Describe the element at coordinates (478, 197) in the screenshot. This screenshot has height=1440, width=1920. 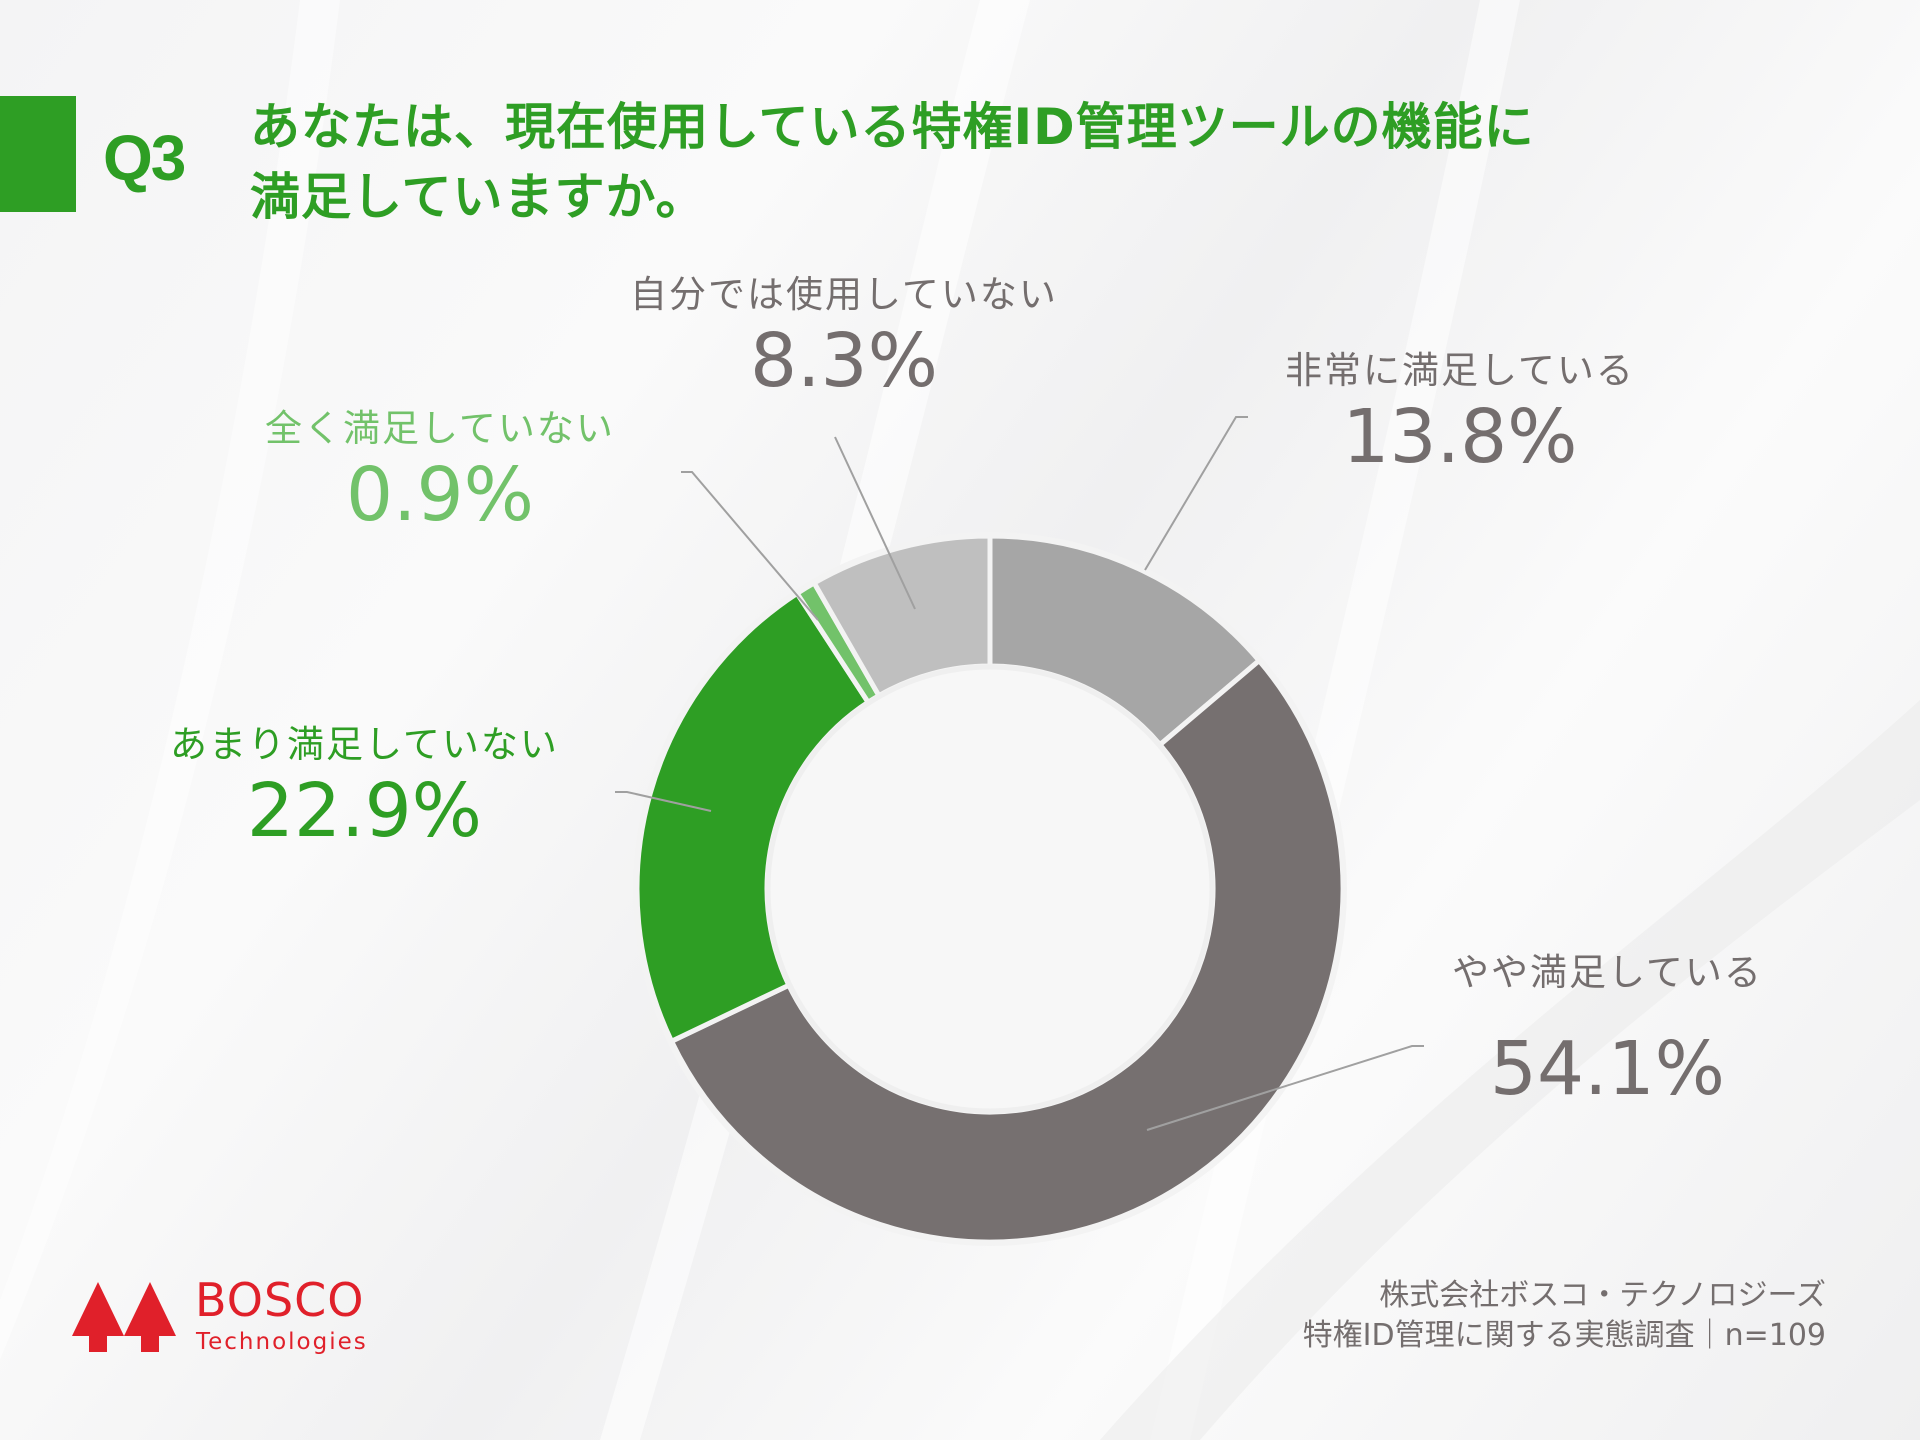
I see `question-line-2: 満足していますか。` at that location.